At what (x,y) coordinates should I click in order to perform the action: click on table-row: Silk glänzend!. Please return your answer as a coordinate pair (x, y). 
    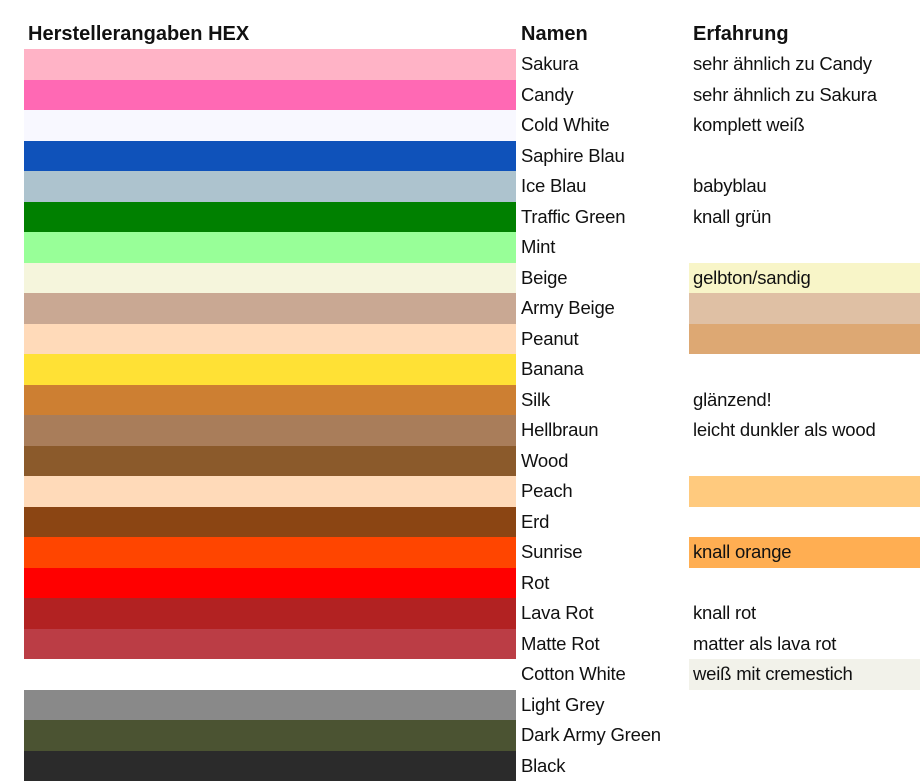
    Looking at the image, I should click on (460, 399).